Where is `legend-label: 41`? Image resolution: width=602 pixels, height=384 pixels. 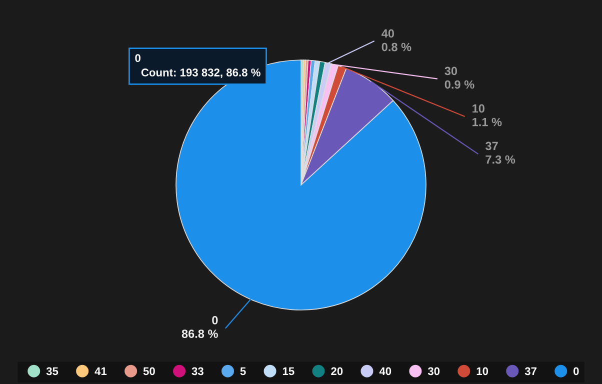
legend-label: 41 is located at coordinates (100, 371).